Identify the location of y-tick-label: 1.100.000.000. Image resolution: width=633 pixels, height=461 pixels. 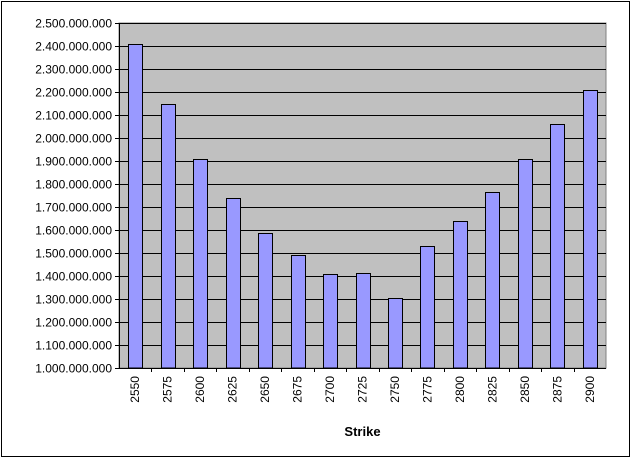
(73, 346).